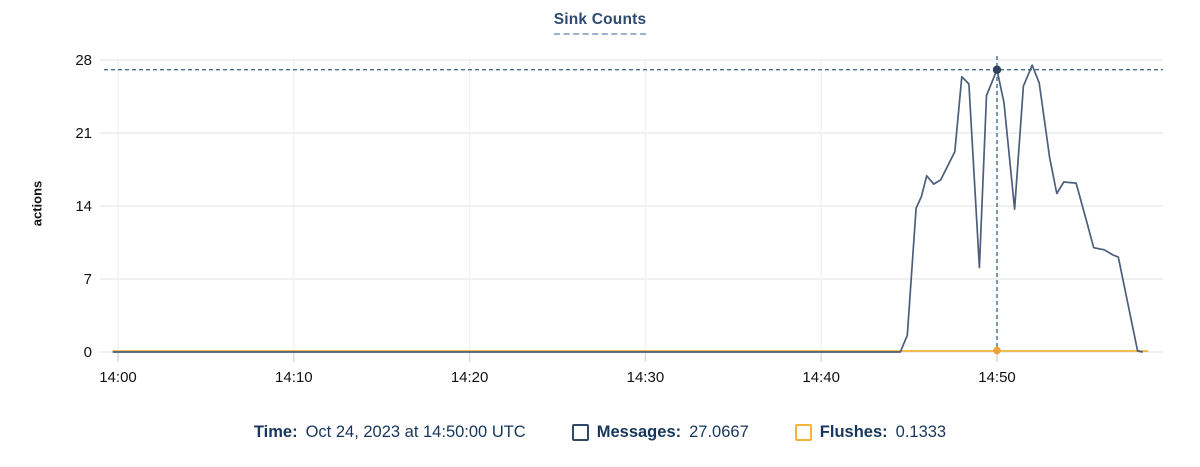  I want to click on hover-point-messages, so click(997, 69).